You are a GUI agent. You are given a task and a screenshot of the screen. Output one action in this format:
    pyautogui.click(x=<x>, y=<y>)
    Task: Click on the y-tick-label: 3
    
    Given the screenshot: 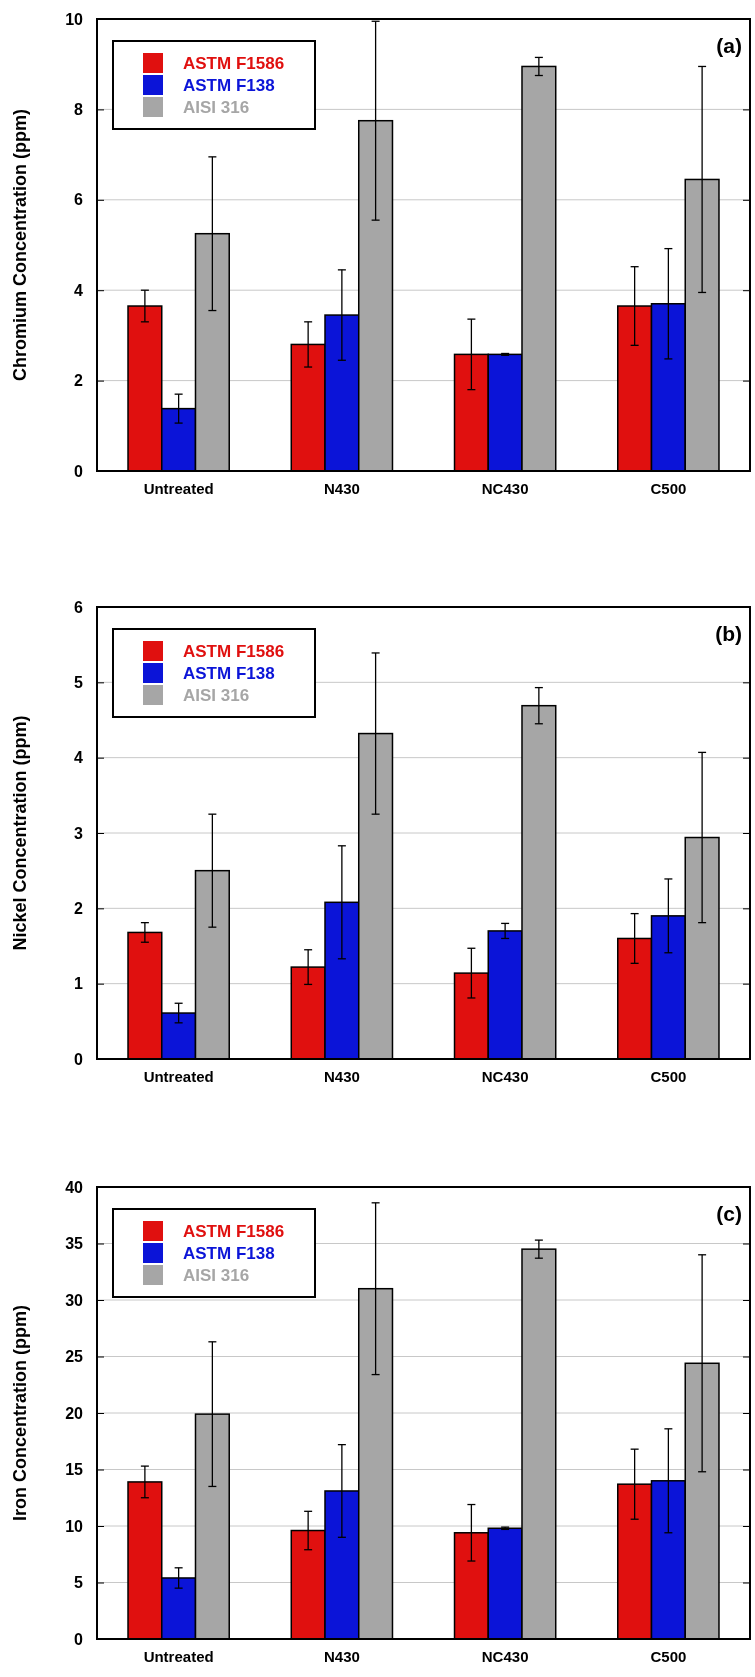 What is the action you would take?
    pyautogui.click(x=79, y=833)
    